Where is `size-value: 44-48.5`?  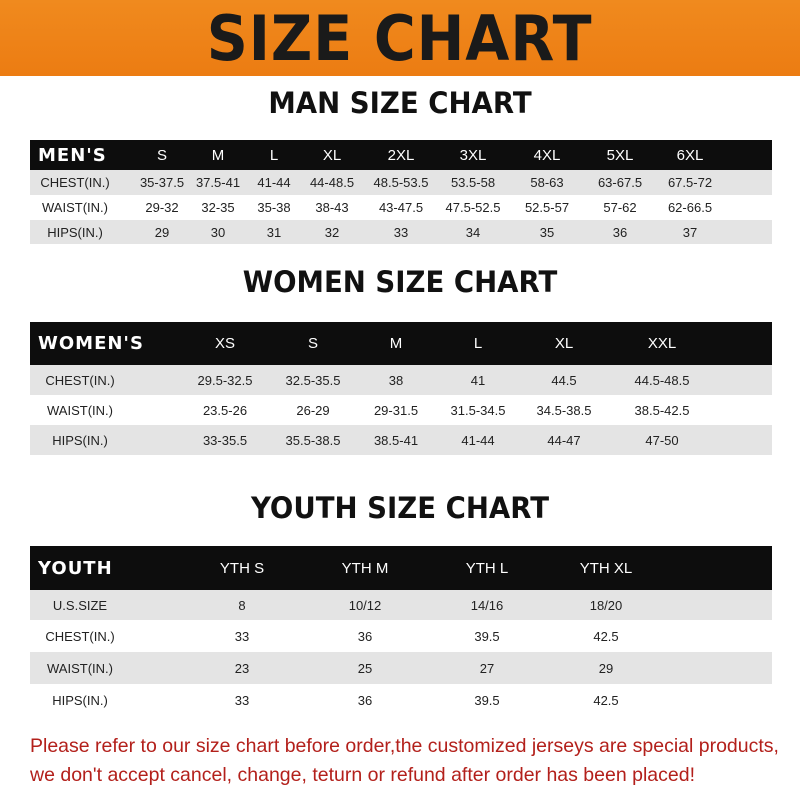
size-value: 44-48.5 is located at coordinates (332, 182).